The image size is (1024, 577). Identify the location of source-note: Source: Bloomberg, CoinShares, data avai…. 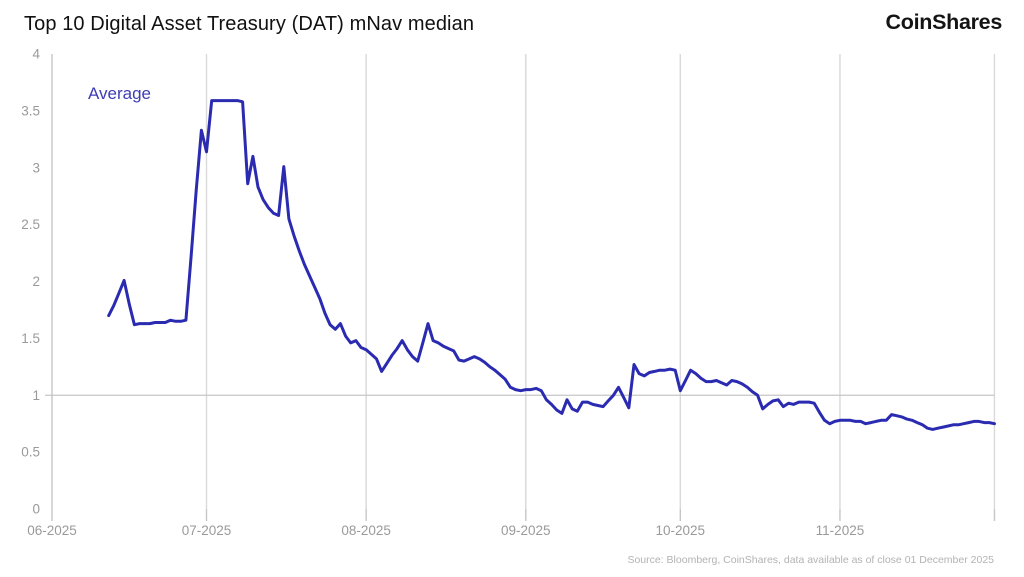
(810, 560).